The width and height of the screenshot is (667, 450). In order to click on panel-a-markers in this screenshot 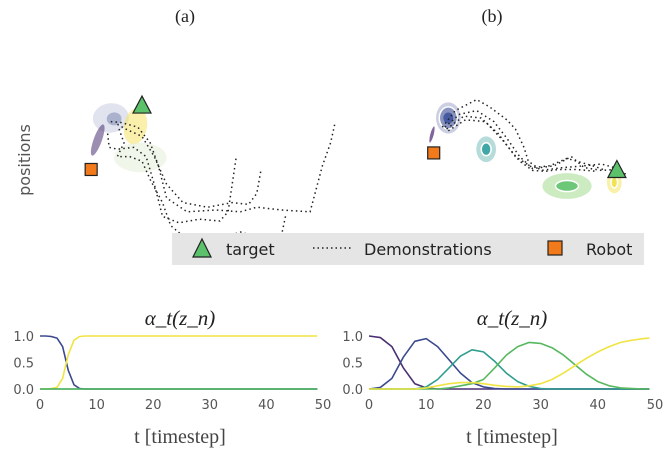, I will do `click(118, 135)`.